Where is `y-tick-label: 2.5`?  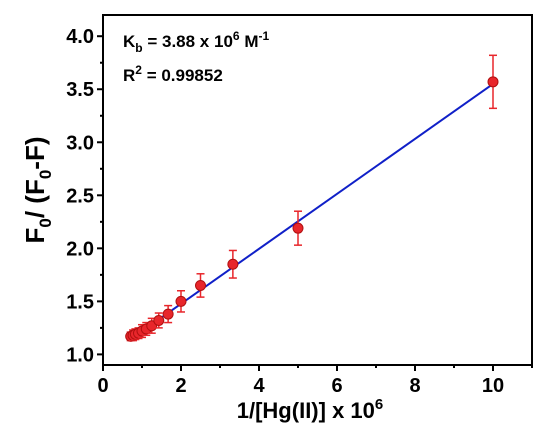
y-tick-label: 2.5 is located at coordinates (80, 196).